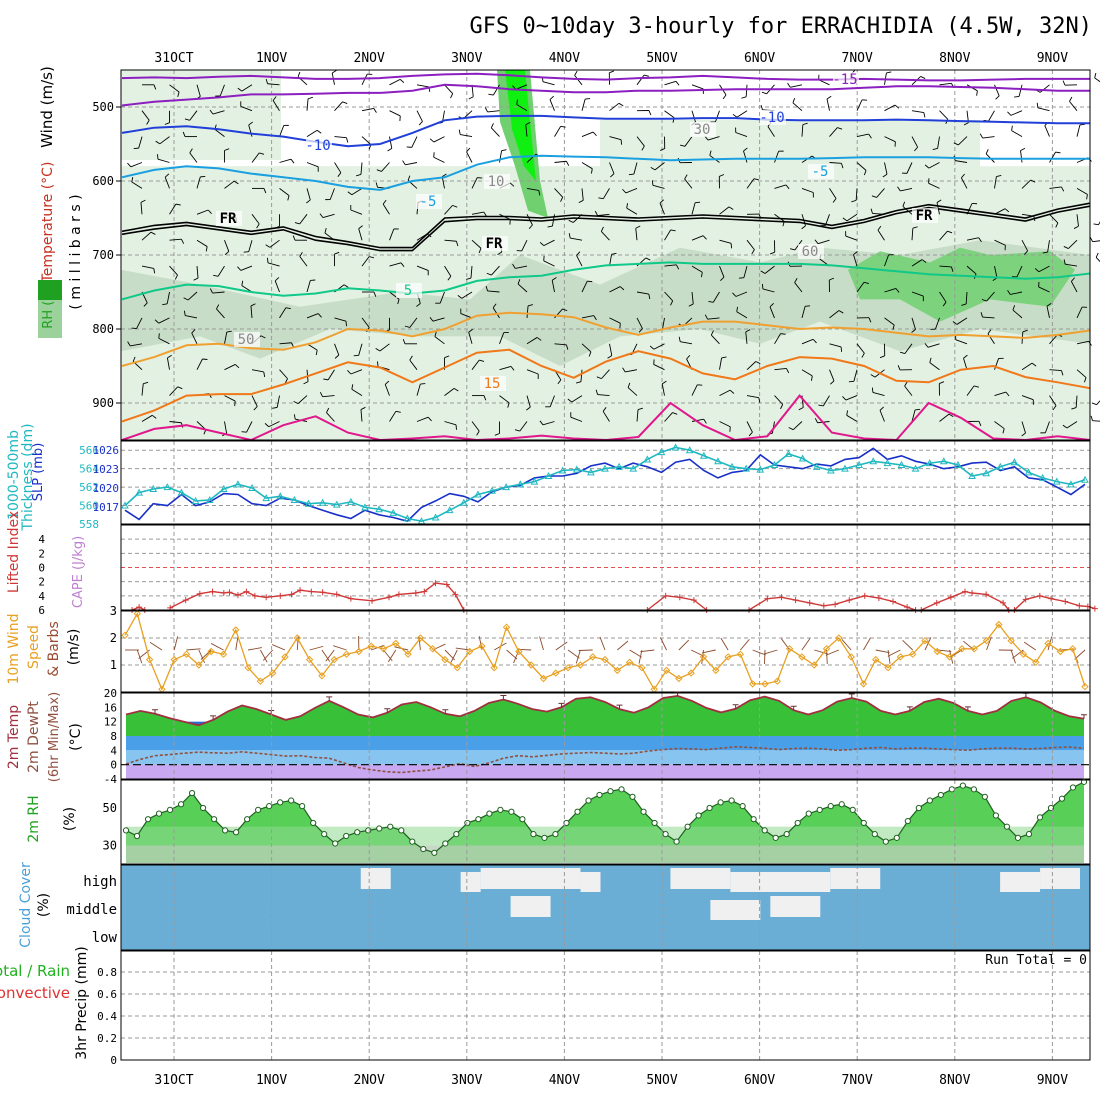 The image size is (1100, 1100). What do you see at coordinates (605, 710) in the screenshot?
I see `temp-line` at bounding box center [605, 710].